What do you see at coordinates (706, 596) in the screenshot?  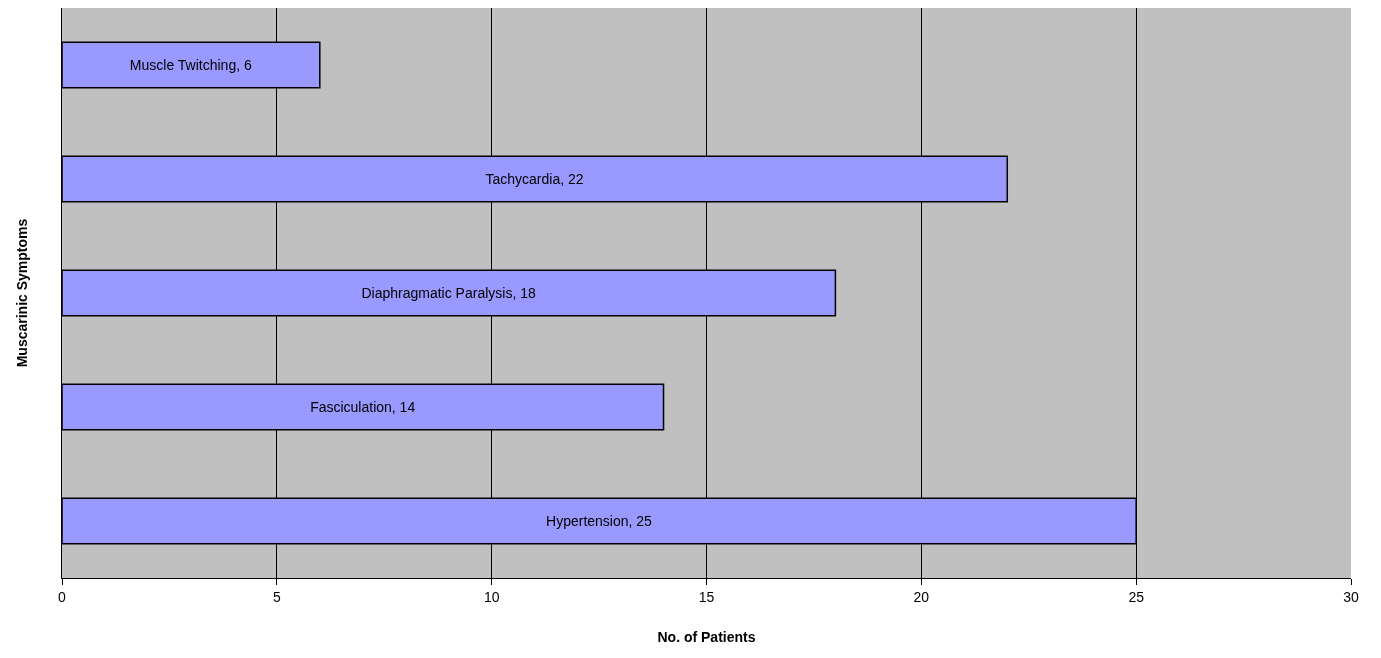 I see `x-tick-label: 15` at bounding box center [706, 596].